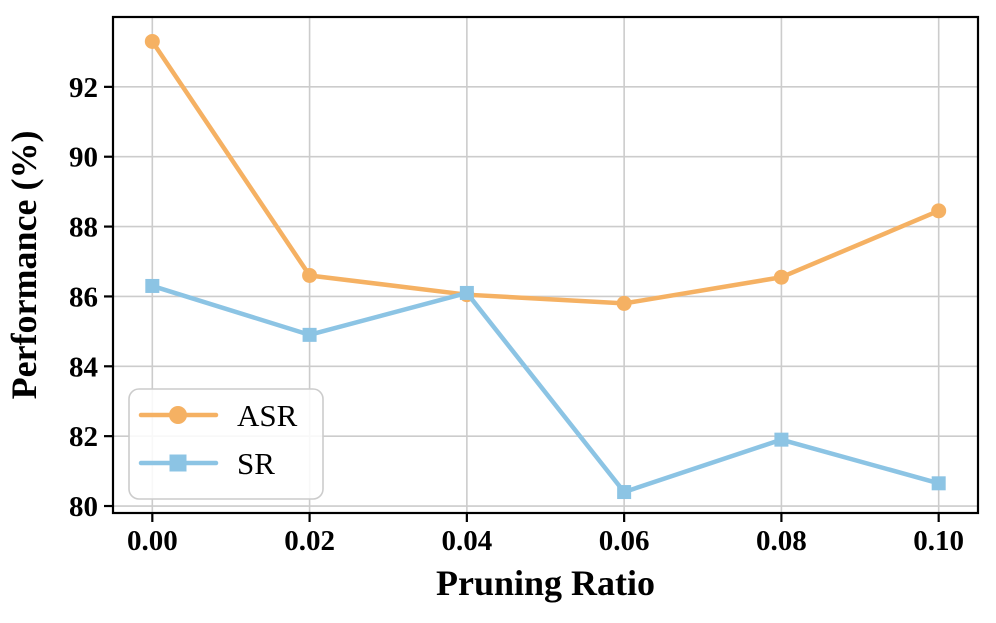 This screenshot has width=996, height=623. I want to click on legend-label: ASR, so click(267, 415).